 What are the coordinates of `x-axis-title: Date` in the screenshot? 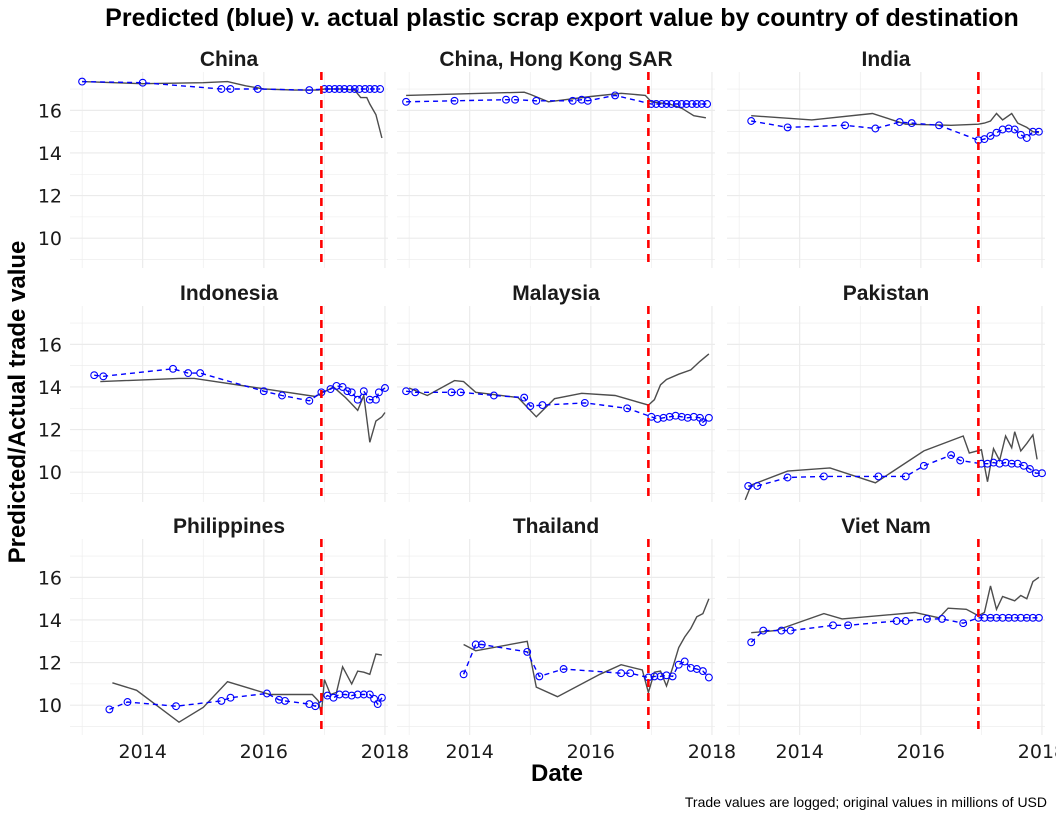 It's located at (557, 773).